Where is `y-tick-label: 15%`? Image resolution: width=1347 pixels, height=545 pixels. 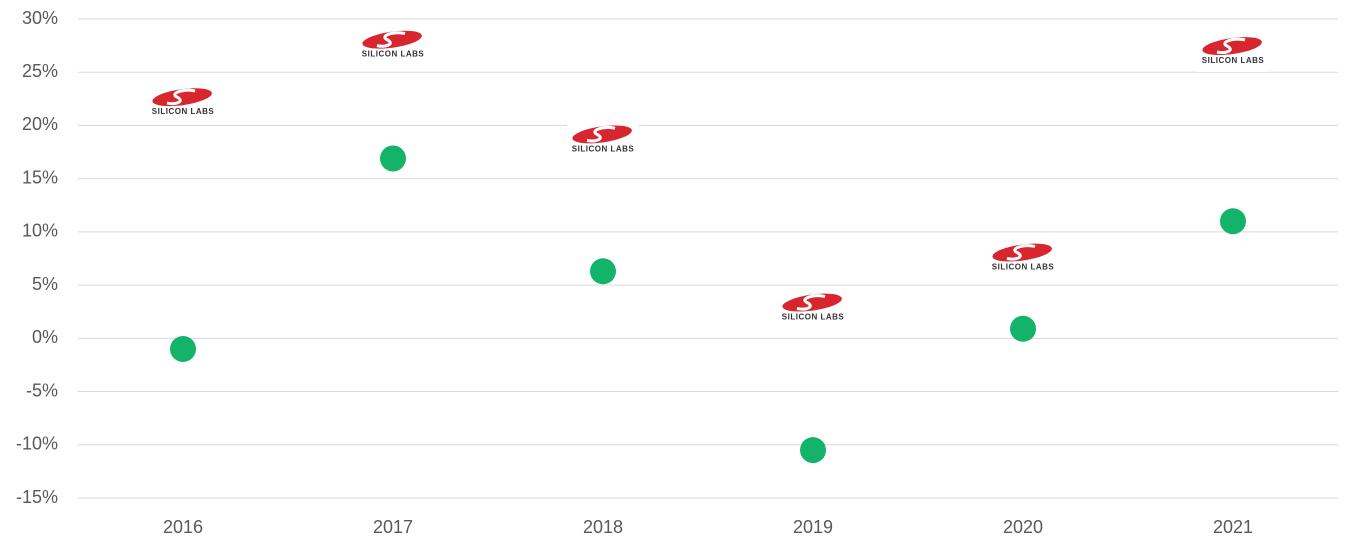 y-tick-label: 15% is located at coordinates (40, 177).